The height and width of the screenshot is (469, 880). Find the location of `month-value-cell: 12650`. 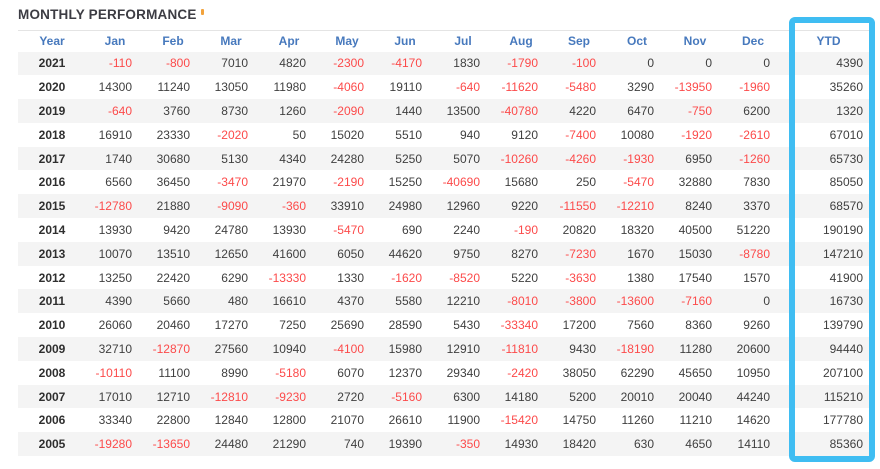

month-value-cell: 12650 is located at coordinates (231, 253).